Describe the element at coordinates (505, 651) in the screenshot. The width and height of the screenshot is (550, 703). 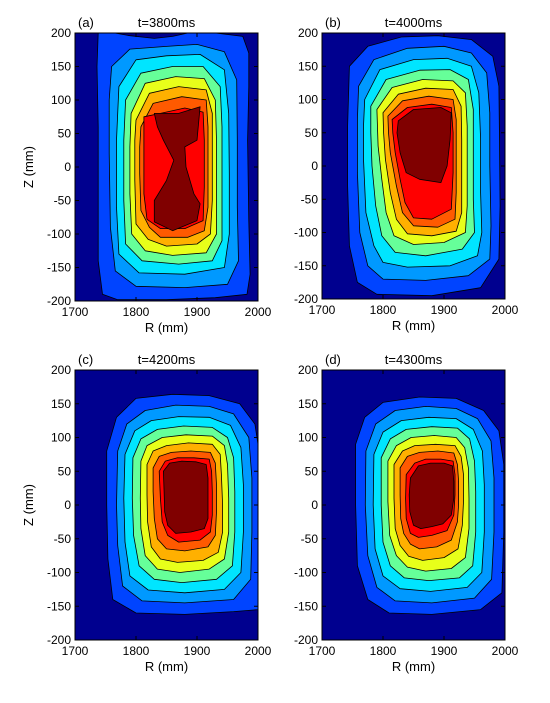
I see `panel-4-x-tick-label-3: 2000` at that location.